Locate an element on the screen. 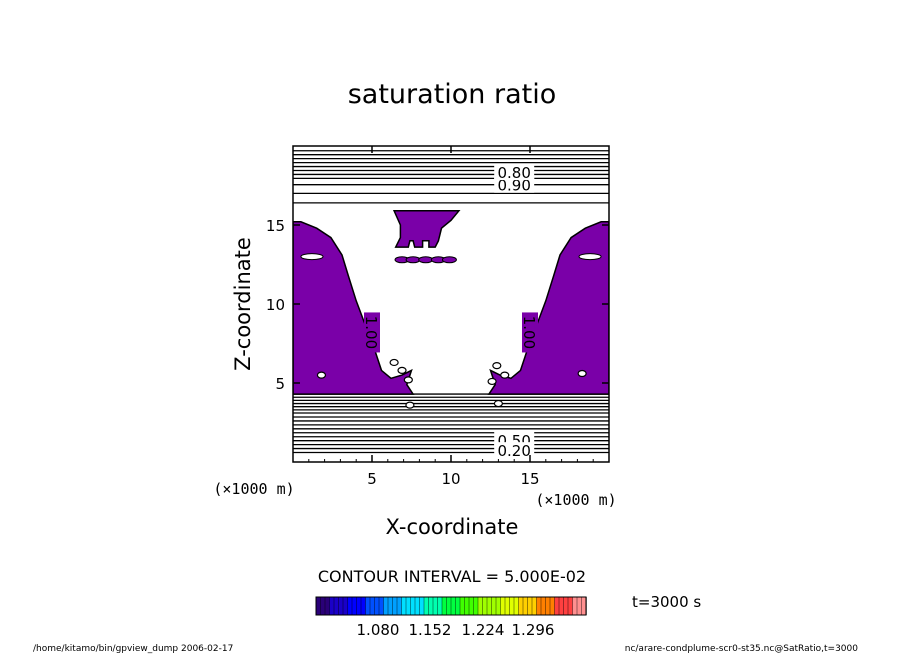  contour-label: 0.90 is located at coordinates (513, 186).